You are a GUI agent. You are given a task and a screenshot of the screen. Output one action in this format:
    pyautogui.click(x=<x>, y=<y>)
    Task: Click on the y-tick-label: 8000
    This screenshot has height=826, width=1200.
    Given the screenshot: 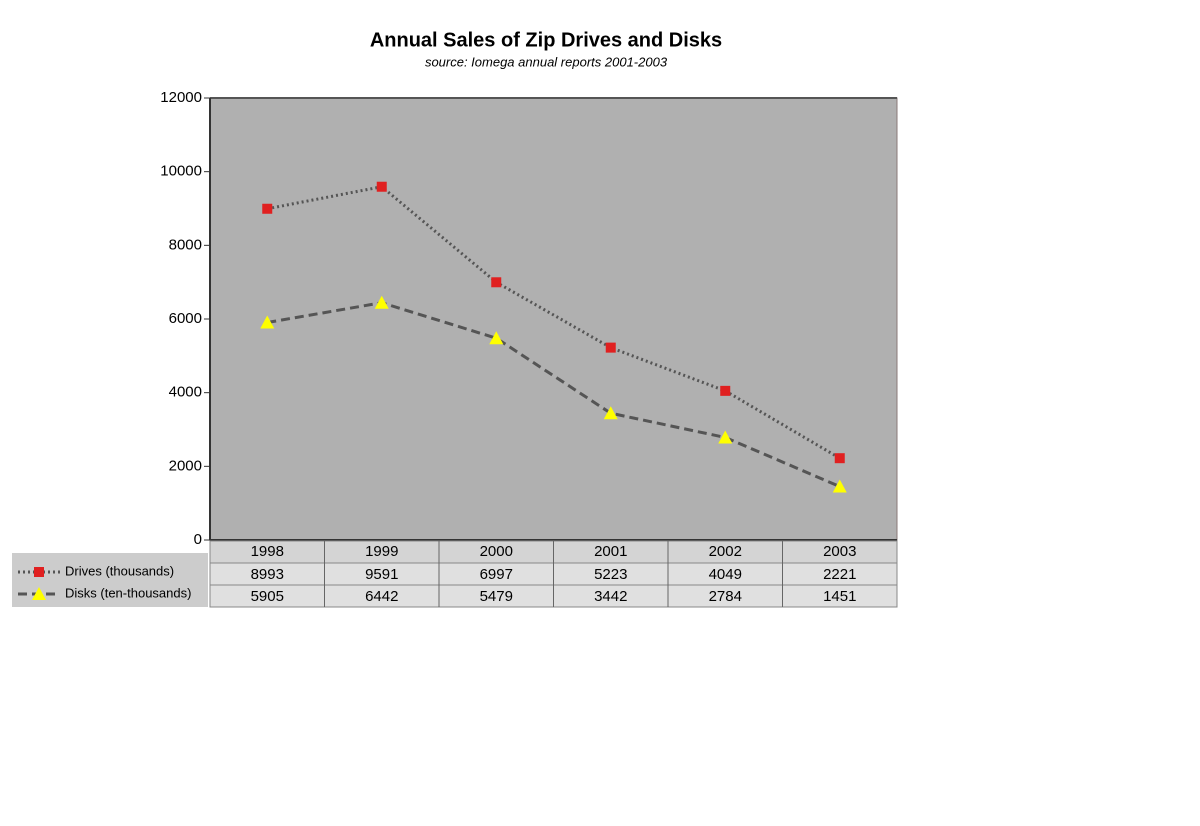 What is the action you would take?
    pyautogui.click(x=185, y=244)
    